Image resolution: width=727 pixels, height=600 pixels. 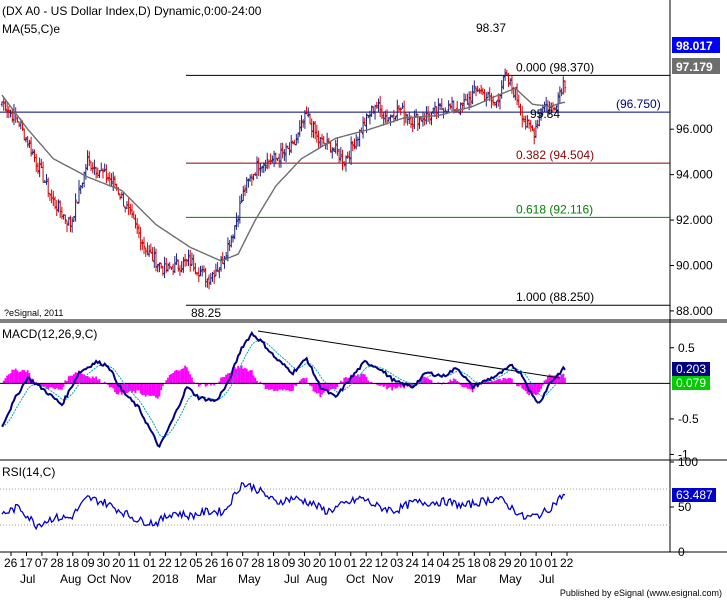 I want to click on signal-badge: 0.079, so click(x=691, y=383).